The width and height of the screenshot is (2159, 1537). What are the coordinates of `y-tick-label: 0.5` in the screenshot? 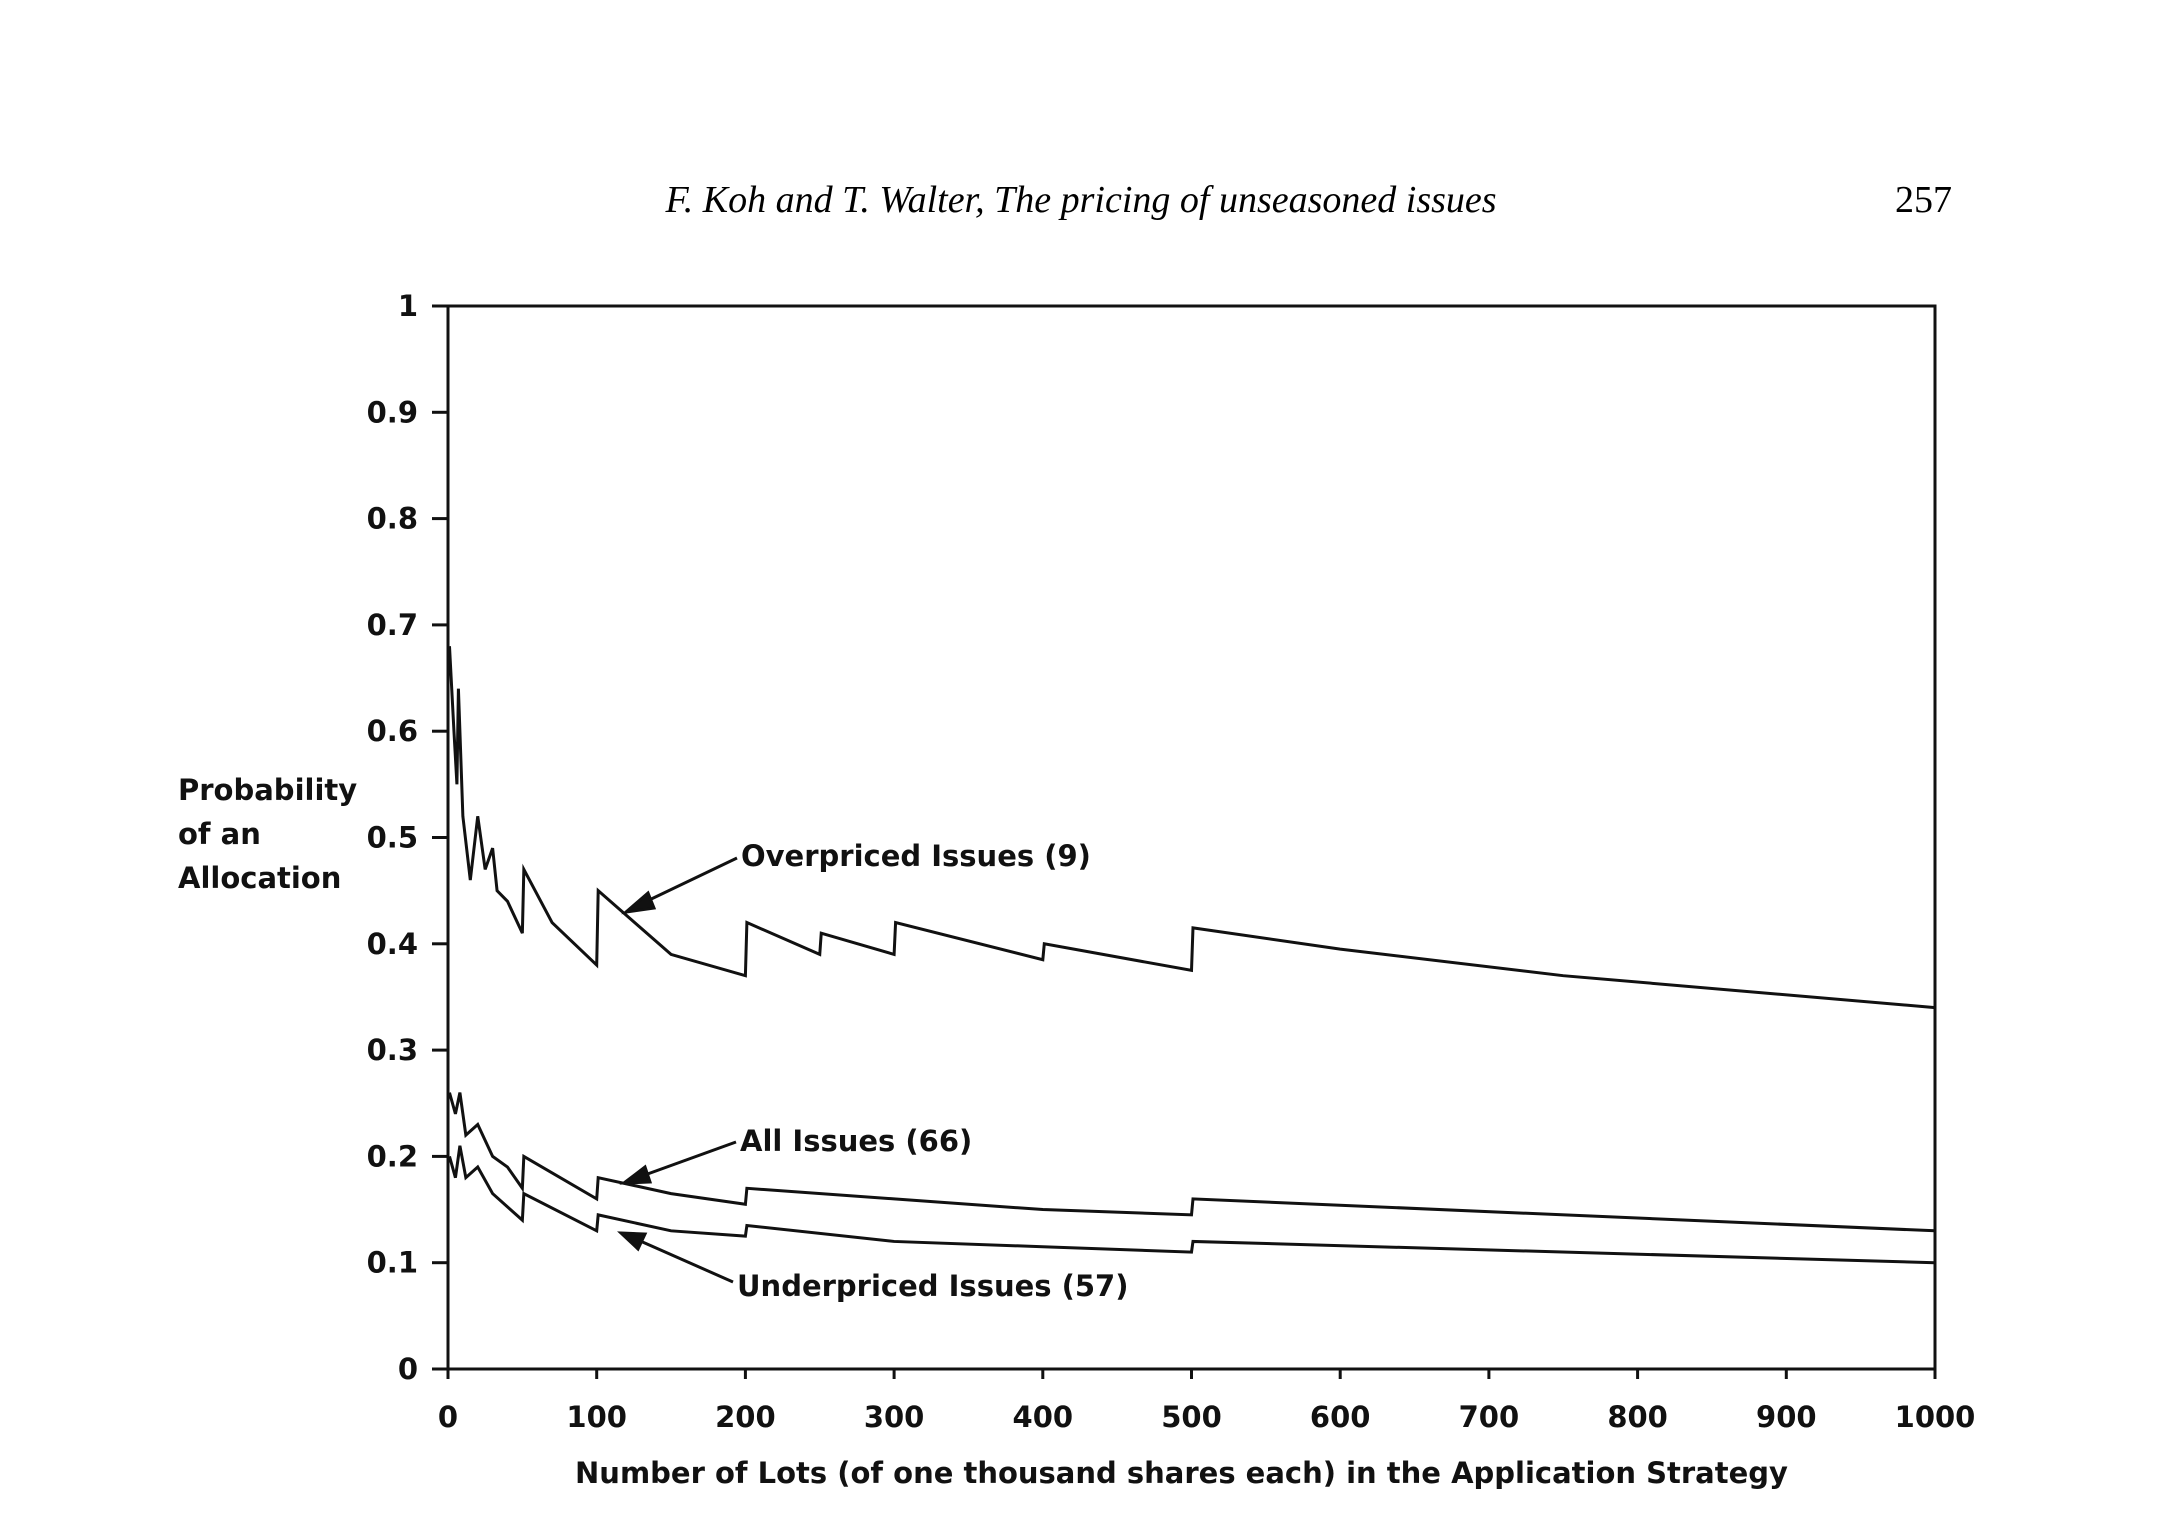 It's located at (392, 838).